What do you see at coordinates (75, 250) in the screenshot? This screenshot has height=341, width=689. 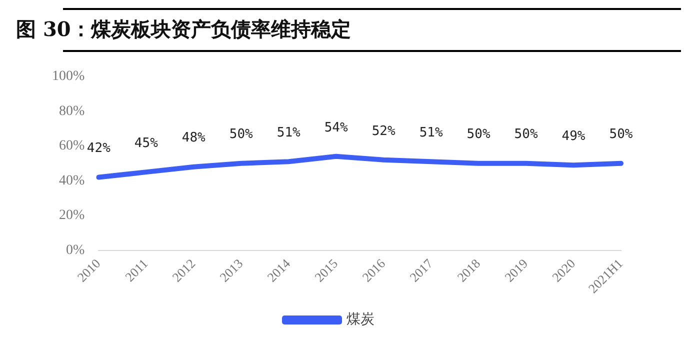 I see `y-tick-label: 0%` at bounding box center [75, 250].